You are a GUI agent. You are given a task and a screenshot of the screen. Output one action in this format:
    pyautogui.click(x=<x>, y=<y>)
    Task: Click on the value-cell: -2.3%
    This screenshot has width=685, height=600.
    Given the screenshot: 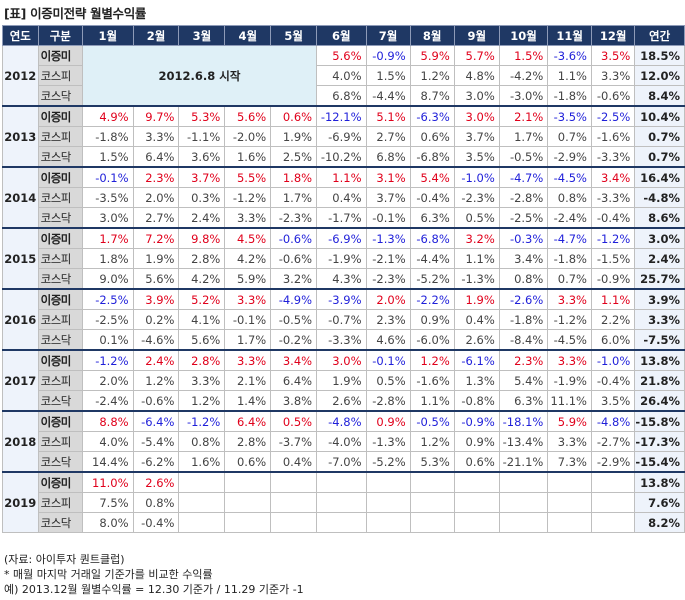 What is the action you would take?
    pyautogui.click(x=476, y=197)
    